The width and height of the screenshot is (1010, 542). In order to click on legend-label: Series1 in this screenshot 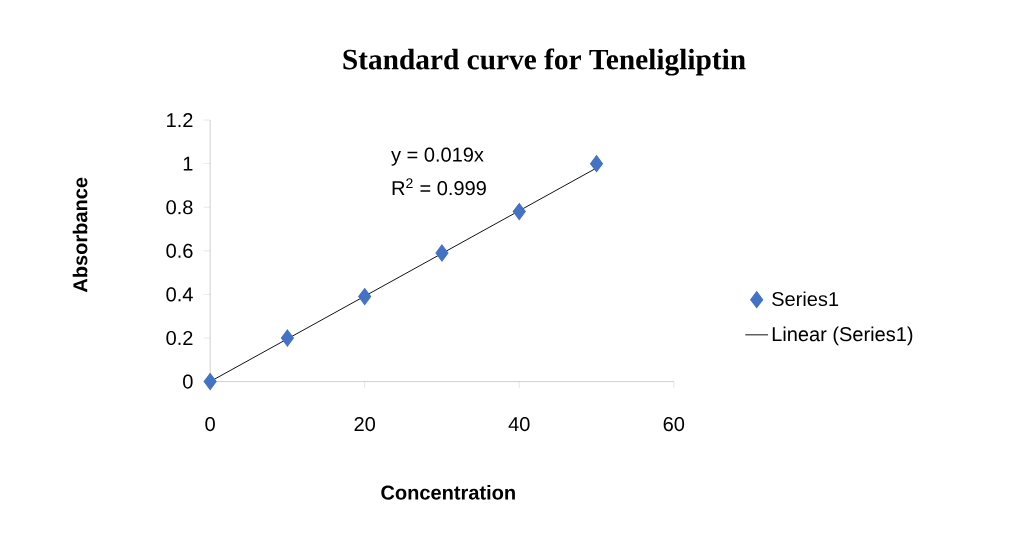, I will do `click(805, 299)`.